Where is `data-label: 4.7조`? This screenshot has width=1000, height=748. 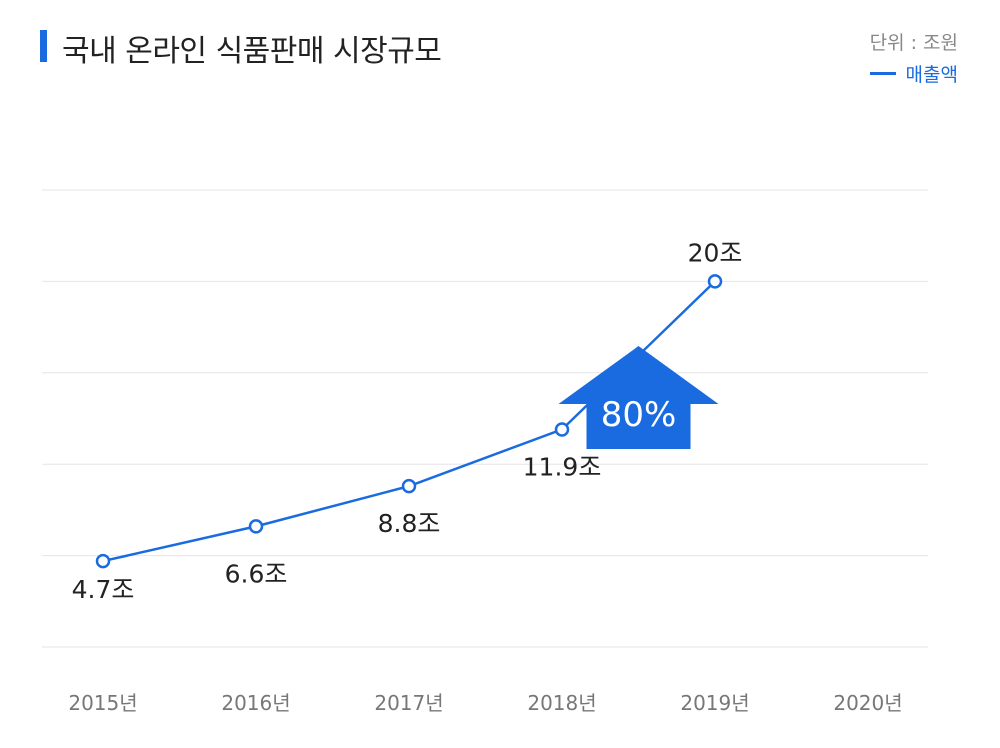 data-label: 4.7조 is located at coordinates (103, 589).